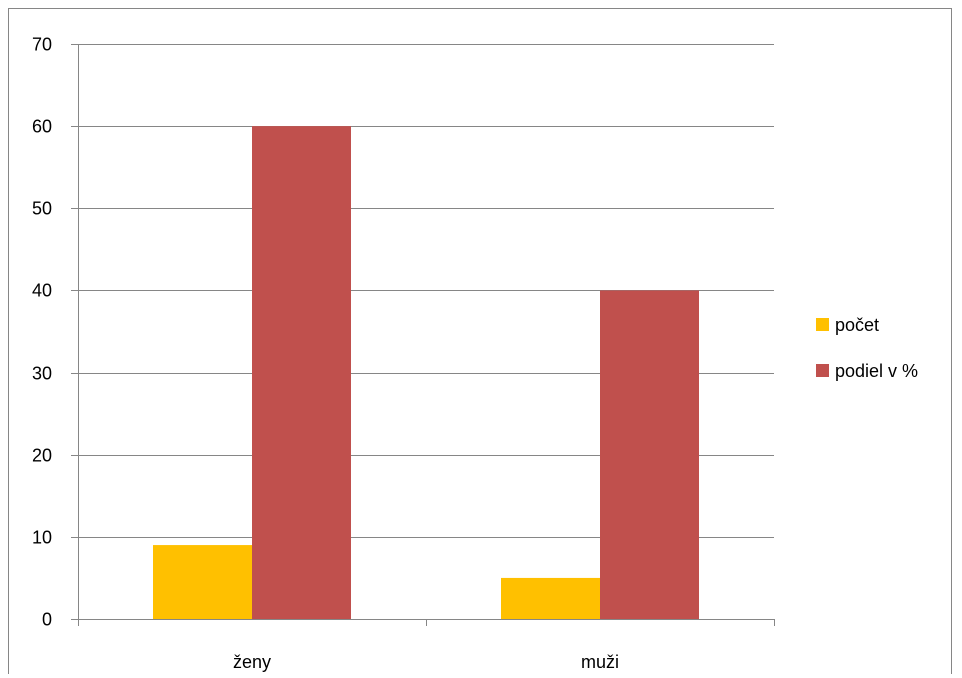 This screenshot has height=678, width=962. What do you see at coordinates (600, 662) in the screenshot?
I see `x-tick-label: muži` at bounding box center [600, 662].